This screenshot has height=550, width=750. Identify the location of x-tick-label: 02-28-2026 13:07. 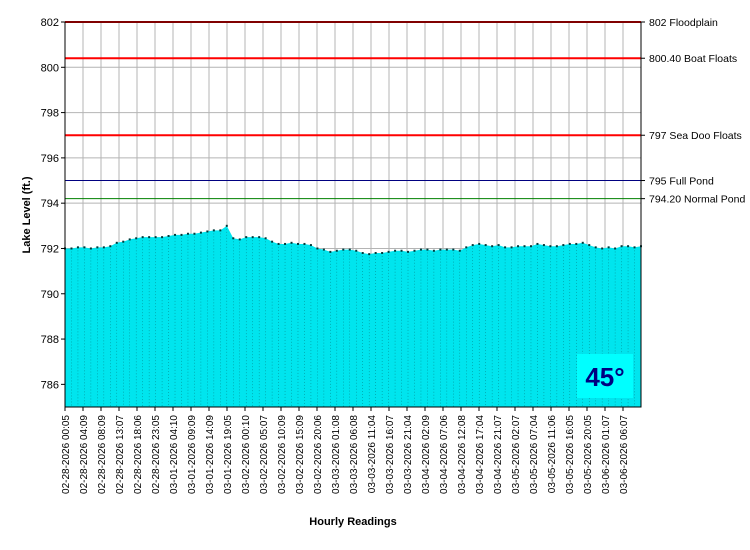
(120, 454).